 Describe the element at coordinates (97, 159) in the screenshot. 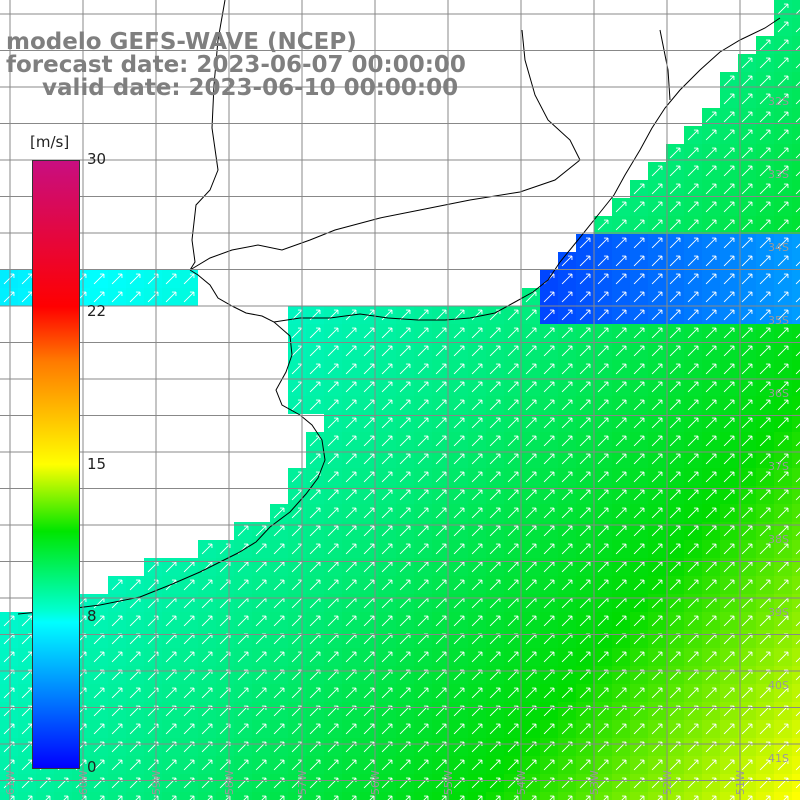

I see `colorbar-tick-30: 30` at that location.